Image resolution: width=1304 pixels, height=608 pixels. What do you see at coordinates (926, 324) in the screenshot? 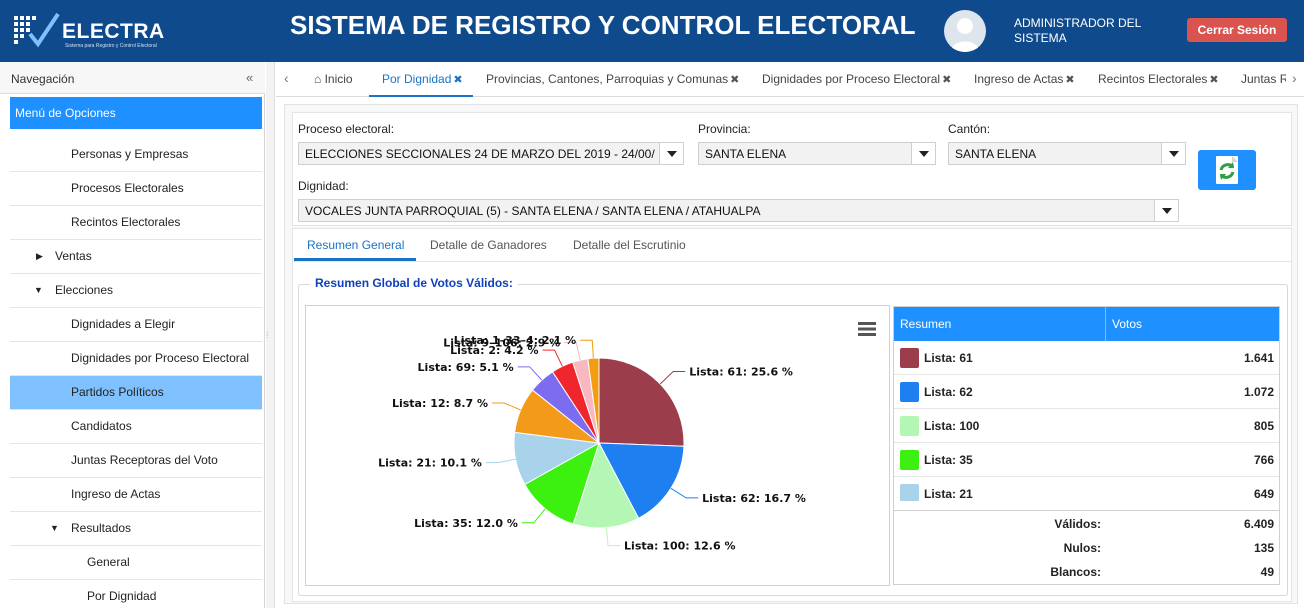
I see `column-resumen: Resumen` at bounding box center [926, 324].